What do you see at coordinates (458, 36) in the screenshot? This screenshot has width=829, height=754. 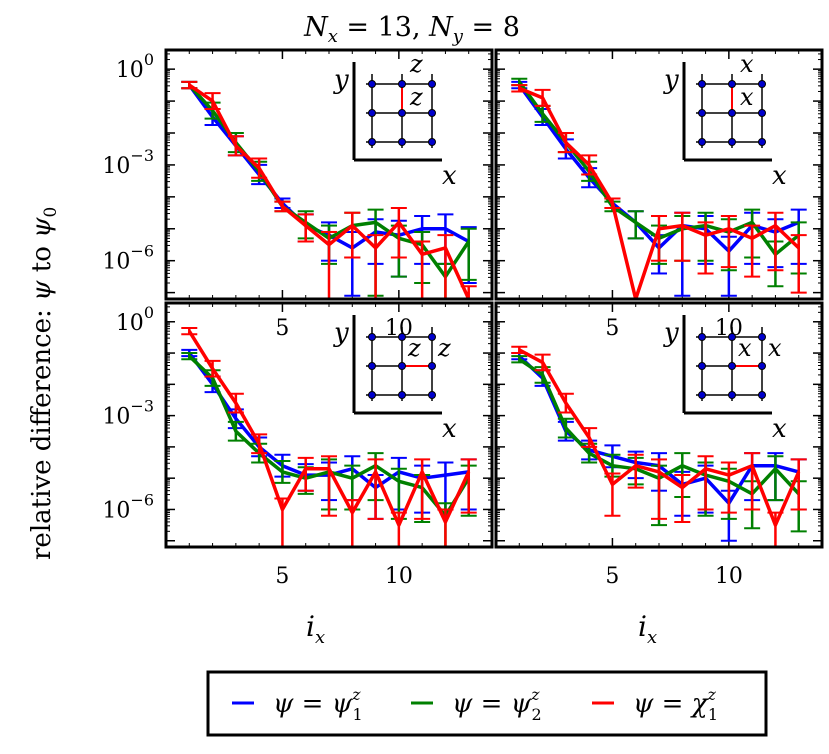 I see `title-sub-y: y` at bounding box center [458, 36].